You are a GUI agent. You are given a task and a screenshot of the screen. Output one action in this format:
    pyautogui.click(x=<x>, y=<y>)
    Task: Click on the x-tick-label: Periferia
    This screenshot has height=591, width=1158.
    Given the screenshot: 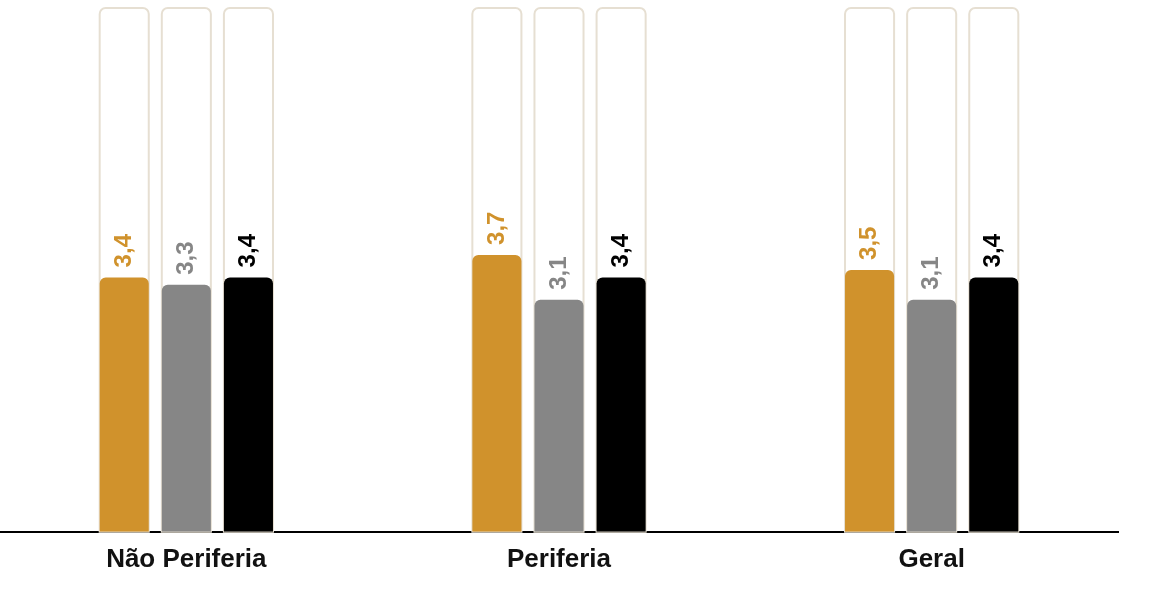 What is the action you would take?
    pyautogui.click(x=559, y=557)
    